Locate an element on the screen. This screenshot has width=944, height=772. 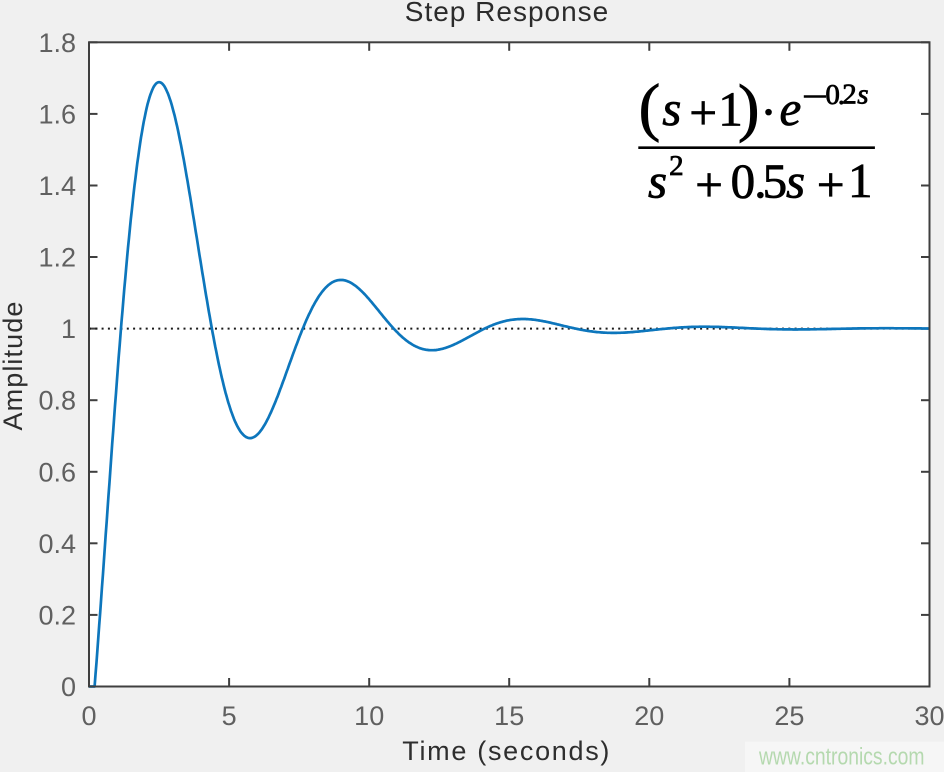
svg-text: 0.2 is located at coordinates (57, 615).